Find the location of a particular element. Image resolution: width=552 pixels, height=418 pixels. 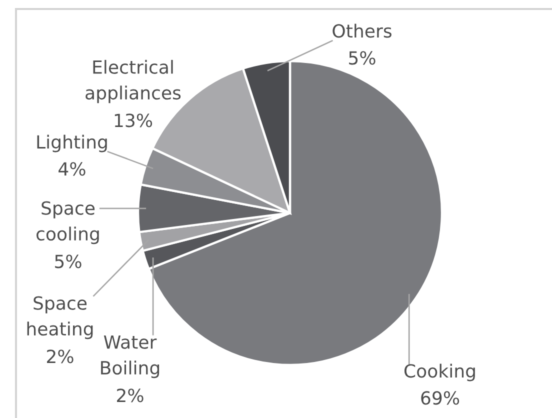

slice-label: Water Boiling is located at coordinates (130, 356).